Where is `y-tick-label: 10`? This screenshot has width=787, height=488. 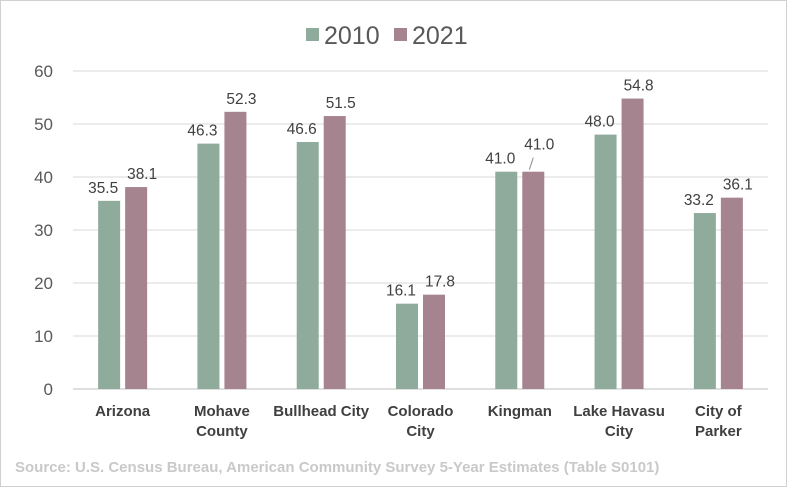 y-tick-label: 10 is located at coordinates (43, 336).